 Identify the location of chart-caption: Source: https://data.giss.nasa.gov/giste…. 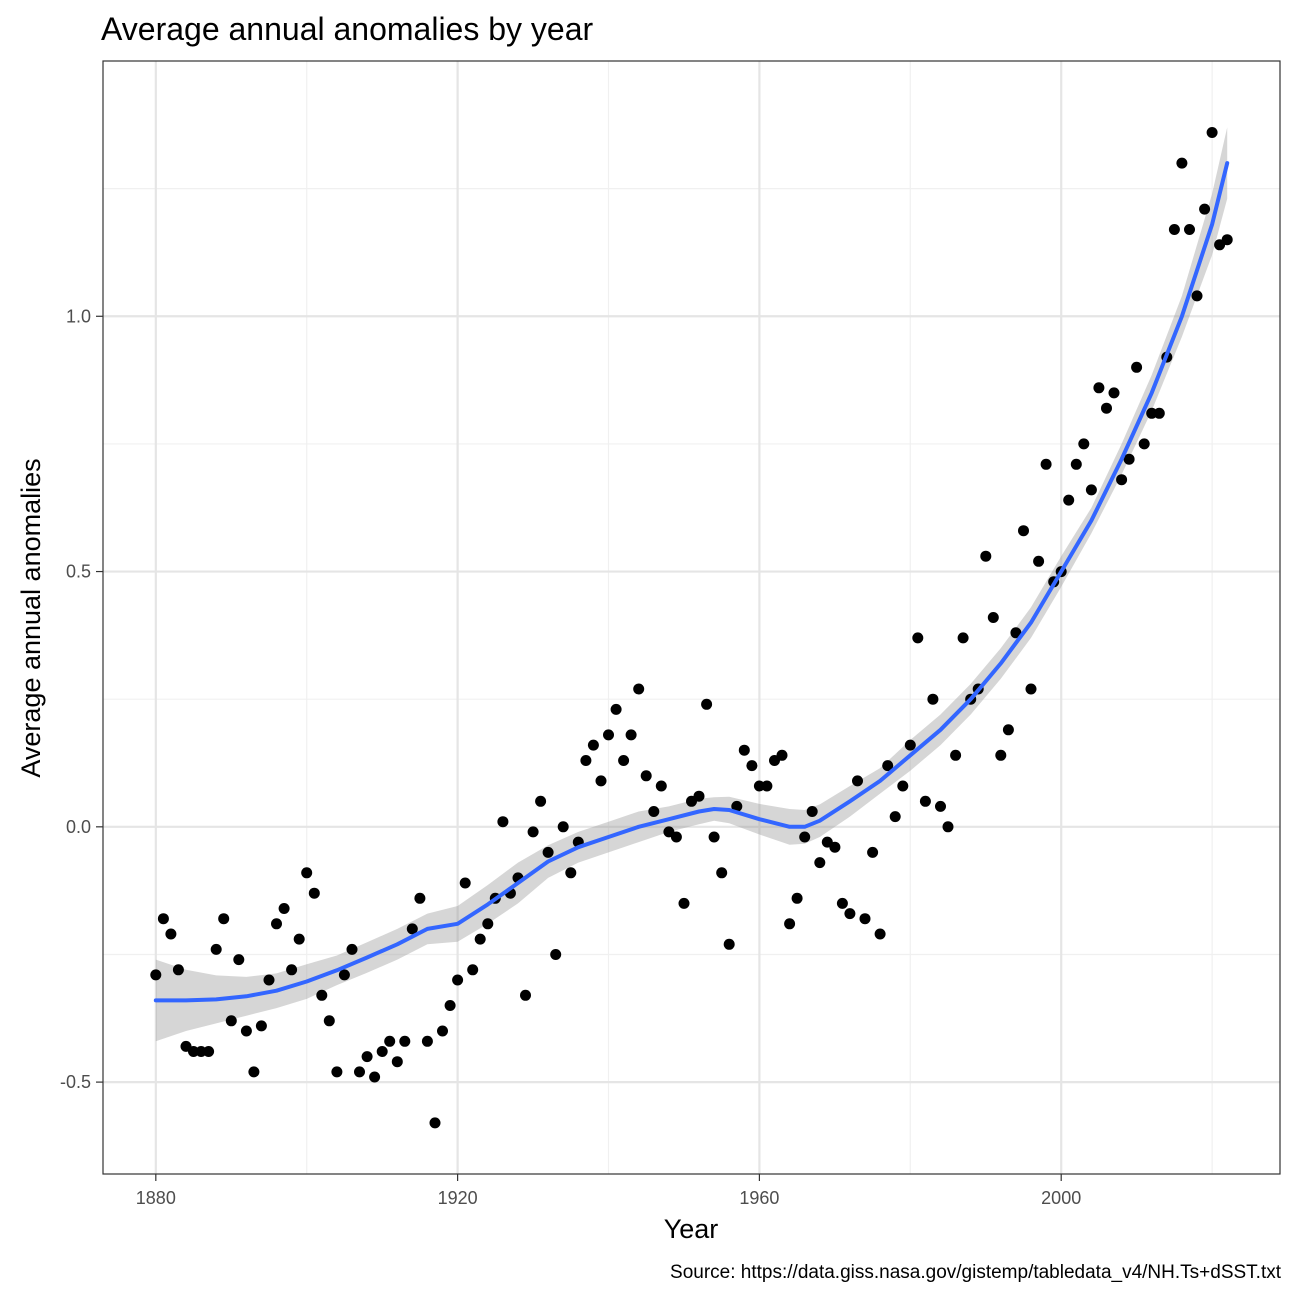
(976, 1272).